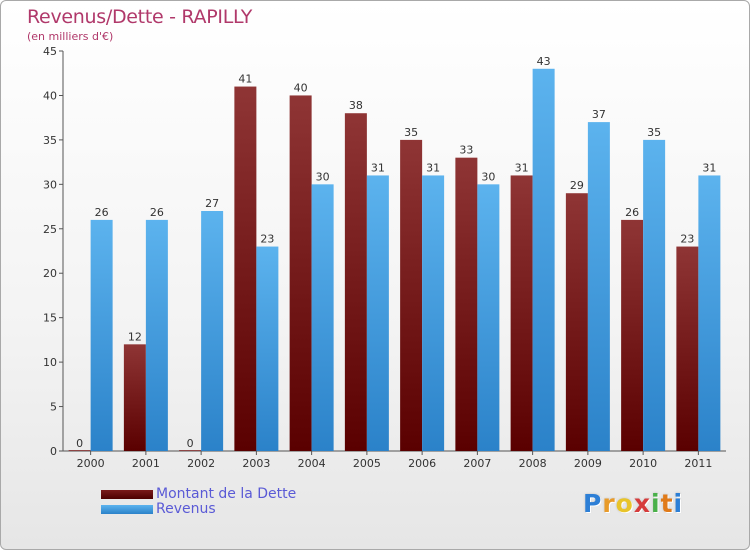 This screenshot has width=750, height=550. What do you see at coordinates (267, 239) in the screenshot?
I see `data-label-revenue-2003: 23` at bounding box center [267, 239].